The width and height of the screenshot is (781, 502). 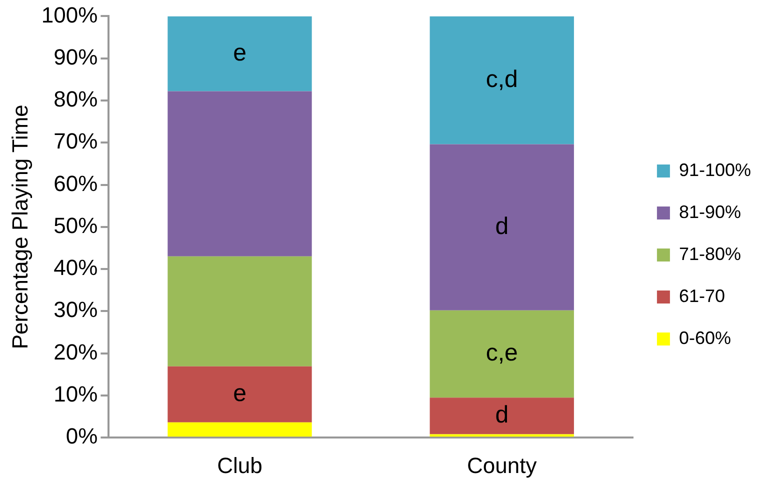 I want to click on legend-label: 81-90%, so click(x=709, y=212).